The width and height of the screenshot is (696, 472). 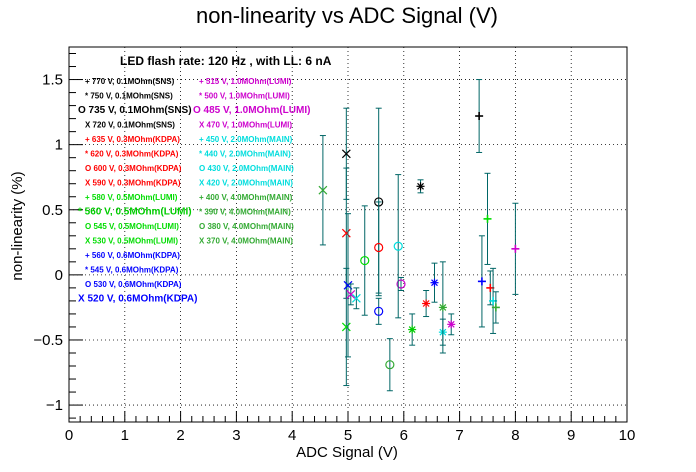 What do you see at coordinates (133, 168) in the screenshot?
I see `legend-entry: O 600 V, 0.3MOhm(KDPA)` at bounding box center [133, 168].